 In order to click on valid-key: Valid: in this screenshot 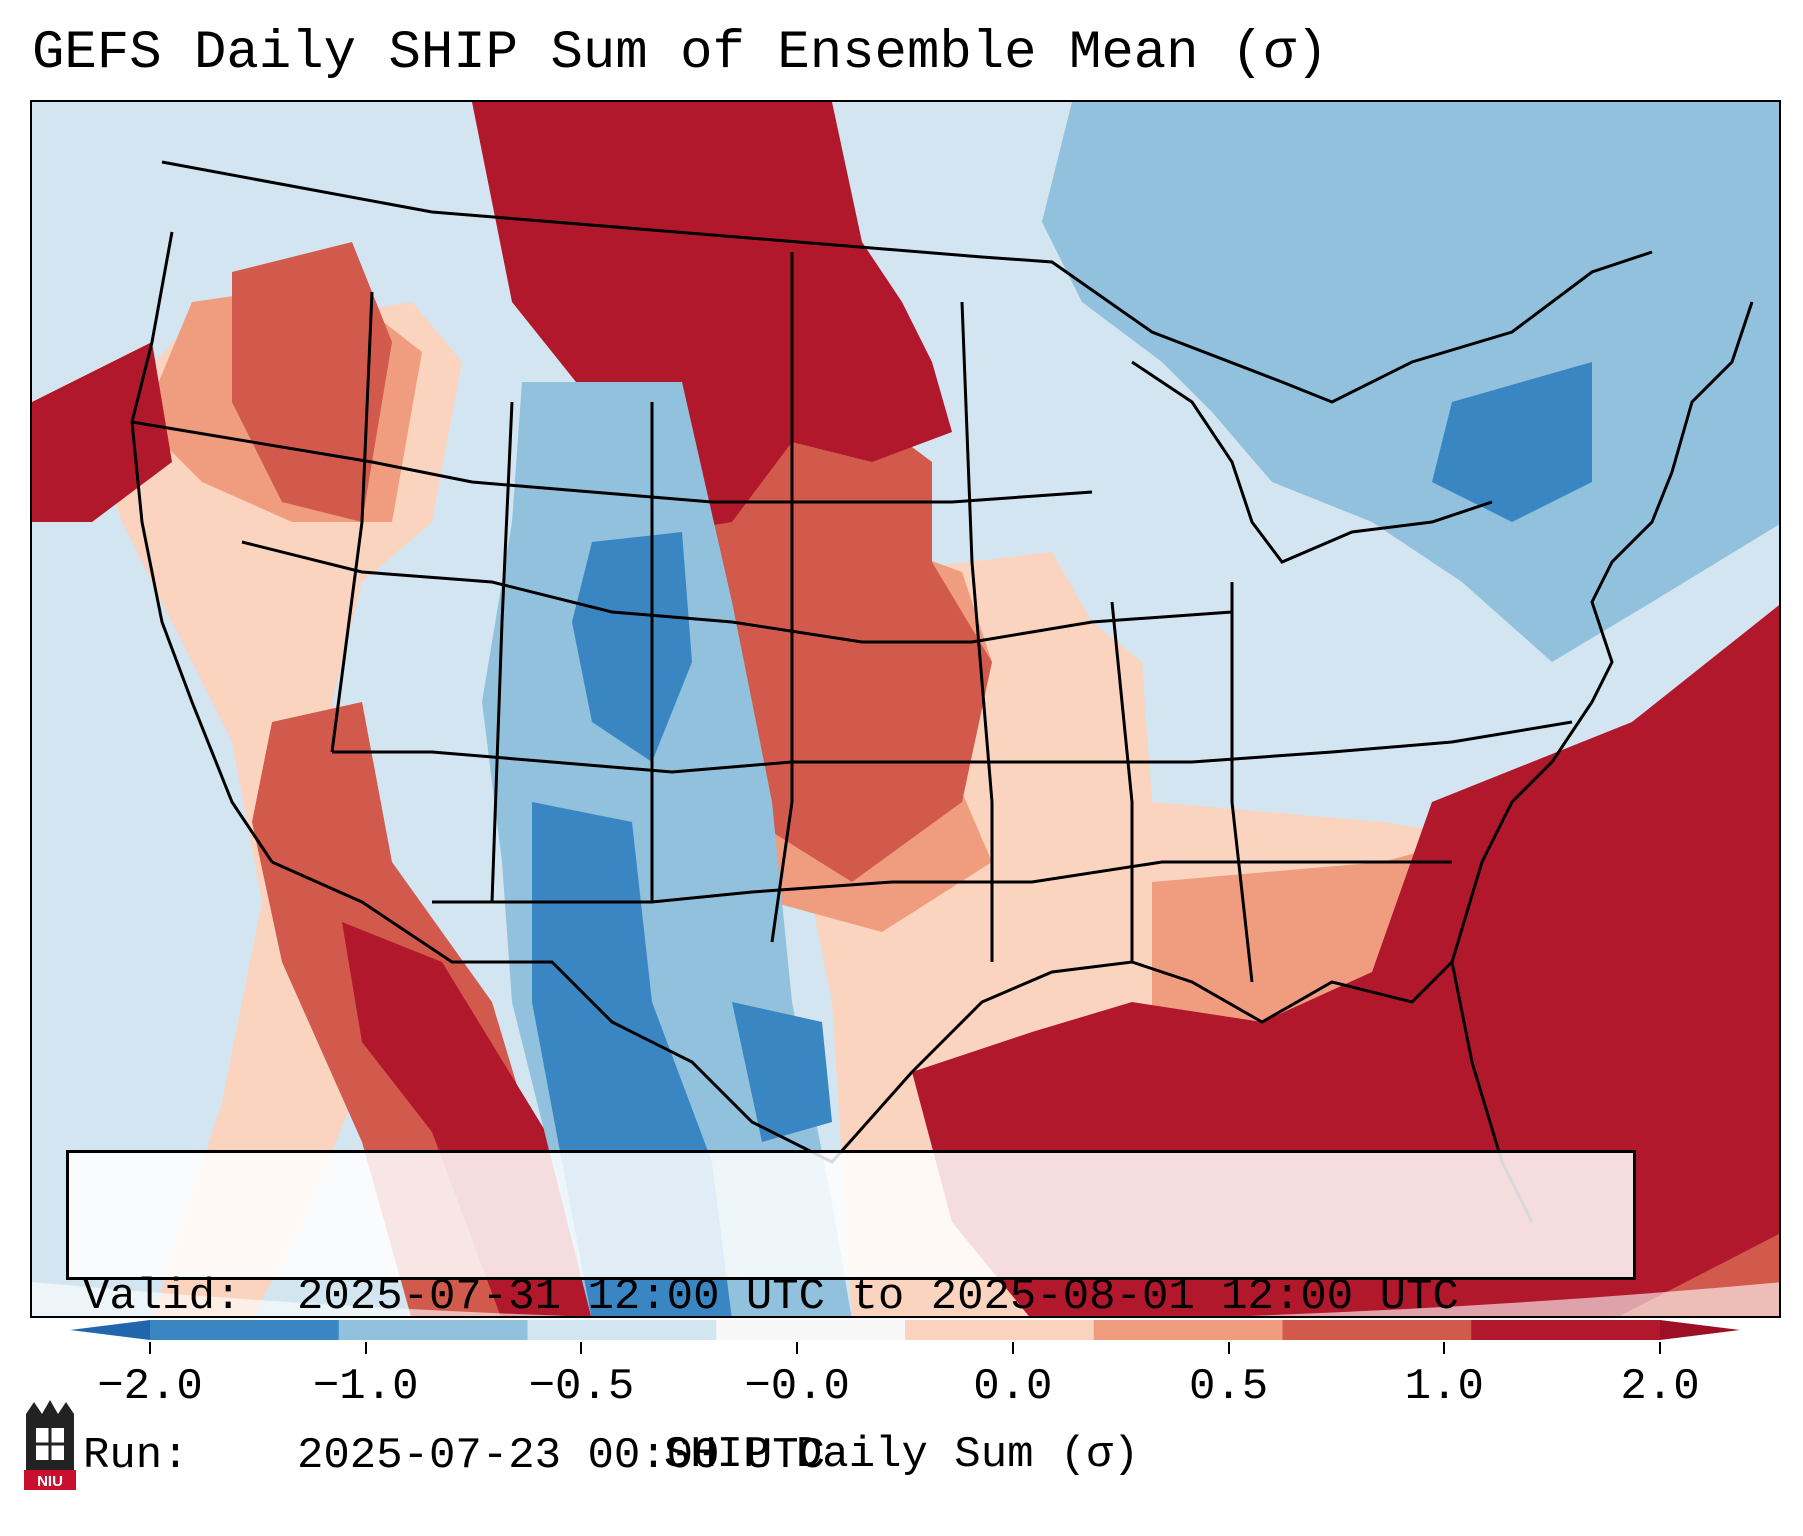, I will do `click(162, 1297)`.